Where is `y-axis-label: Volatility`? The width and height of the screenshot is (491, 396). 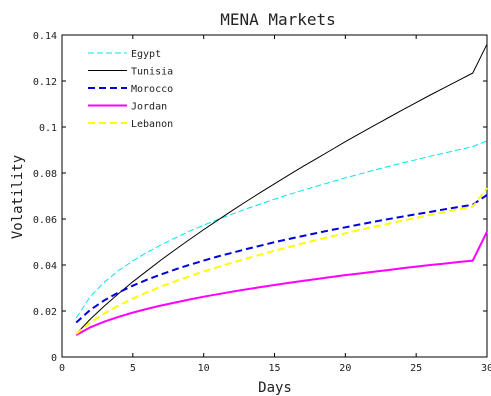
y-axis-label: Volatility is located at coordinates (18, 197).